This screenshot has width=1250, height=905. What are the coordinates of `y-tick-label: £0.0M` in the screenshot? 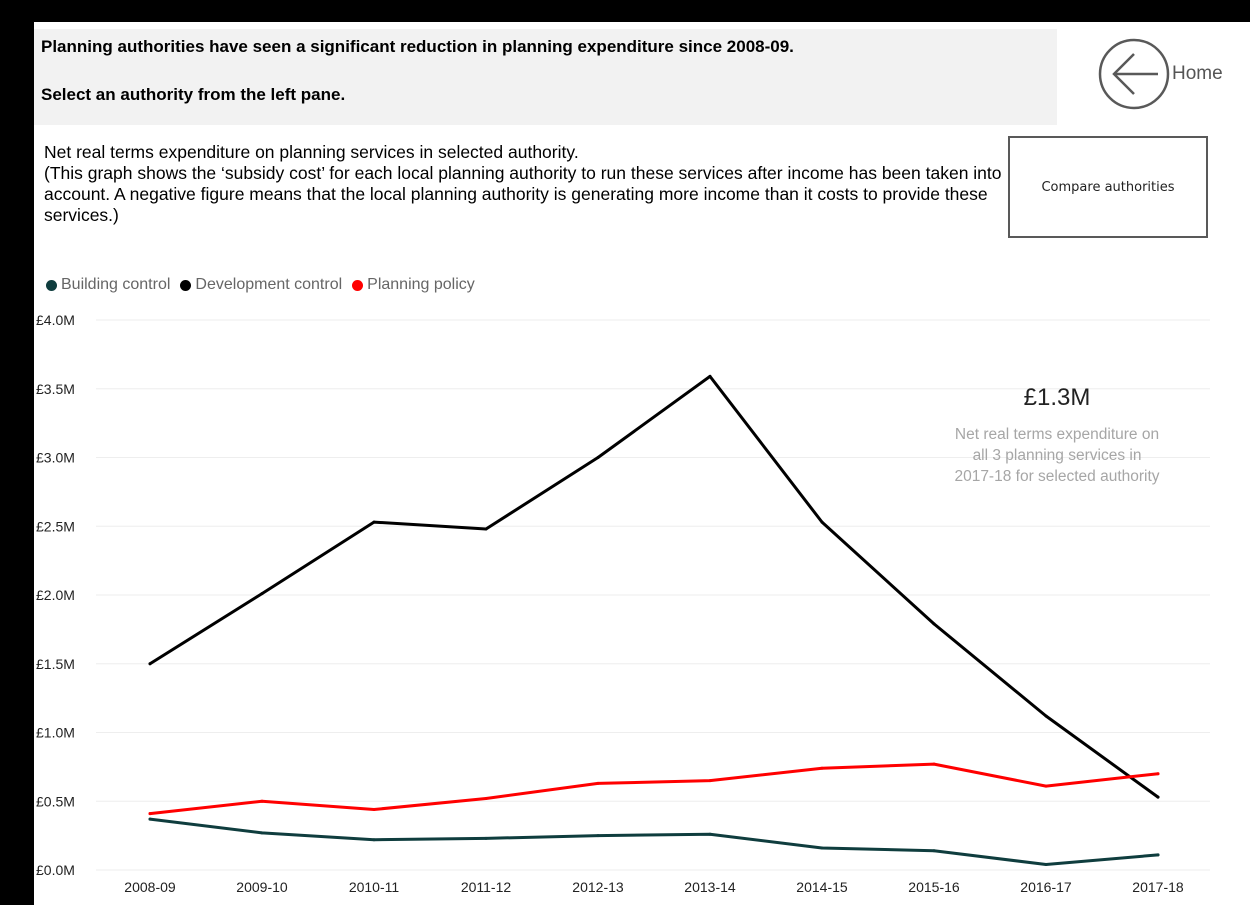 It's located at (55, 870).